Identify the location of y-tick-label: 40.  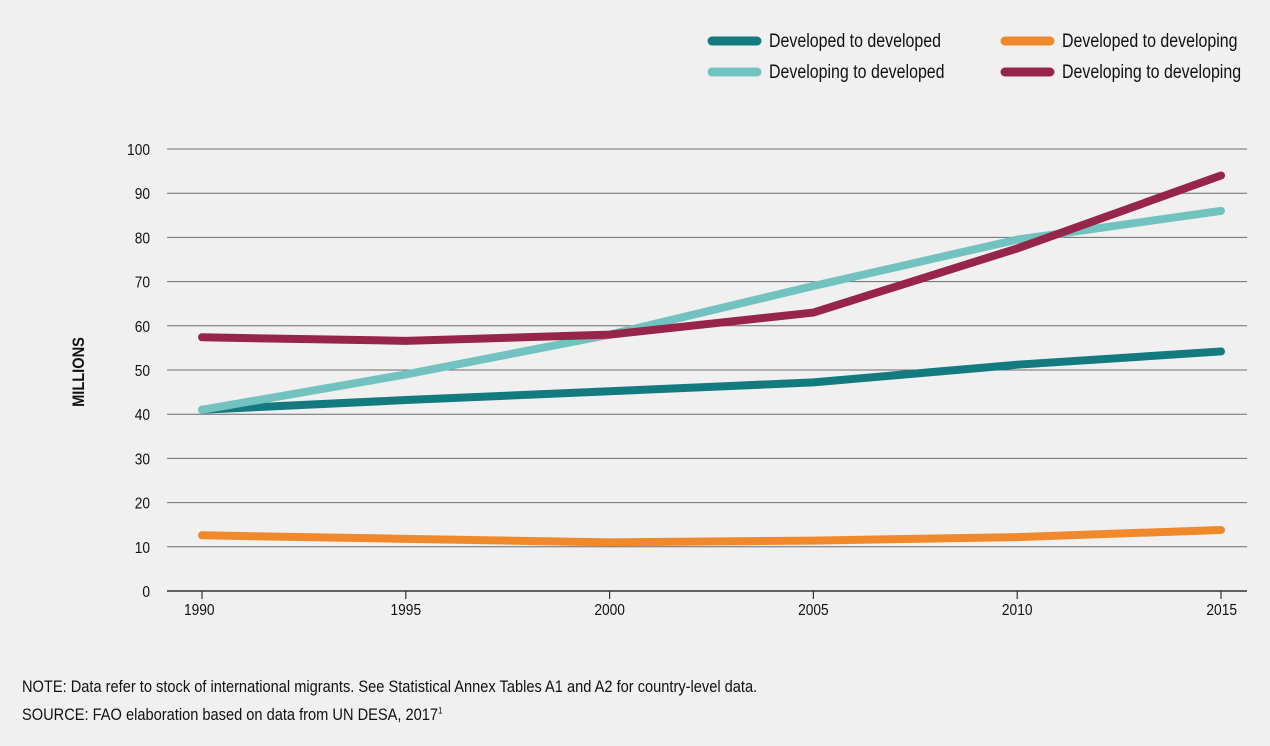
(142, 415).